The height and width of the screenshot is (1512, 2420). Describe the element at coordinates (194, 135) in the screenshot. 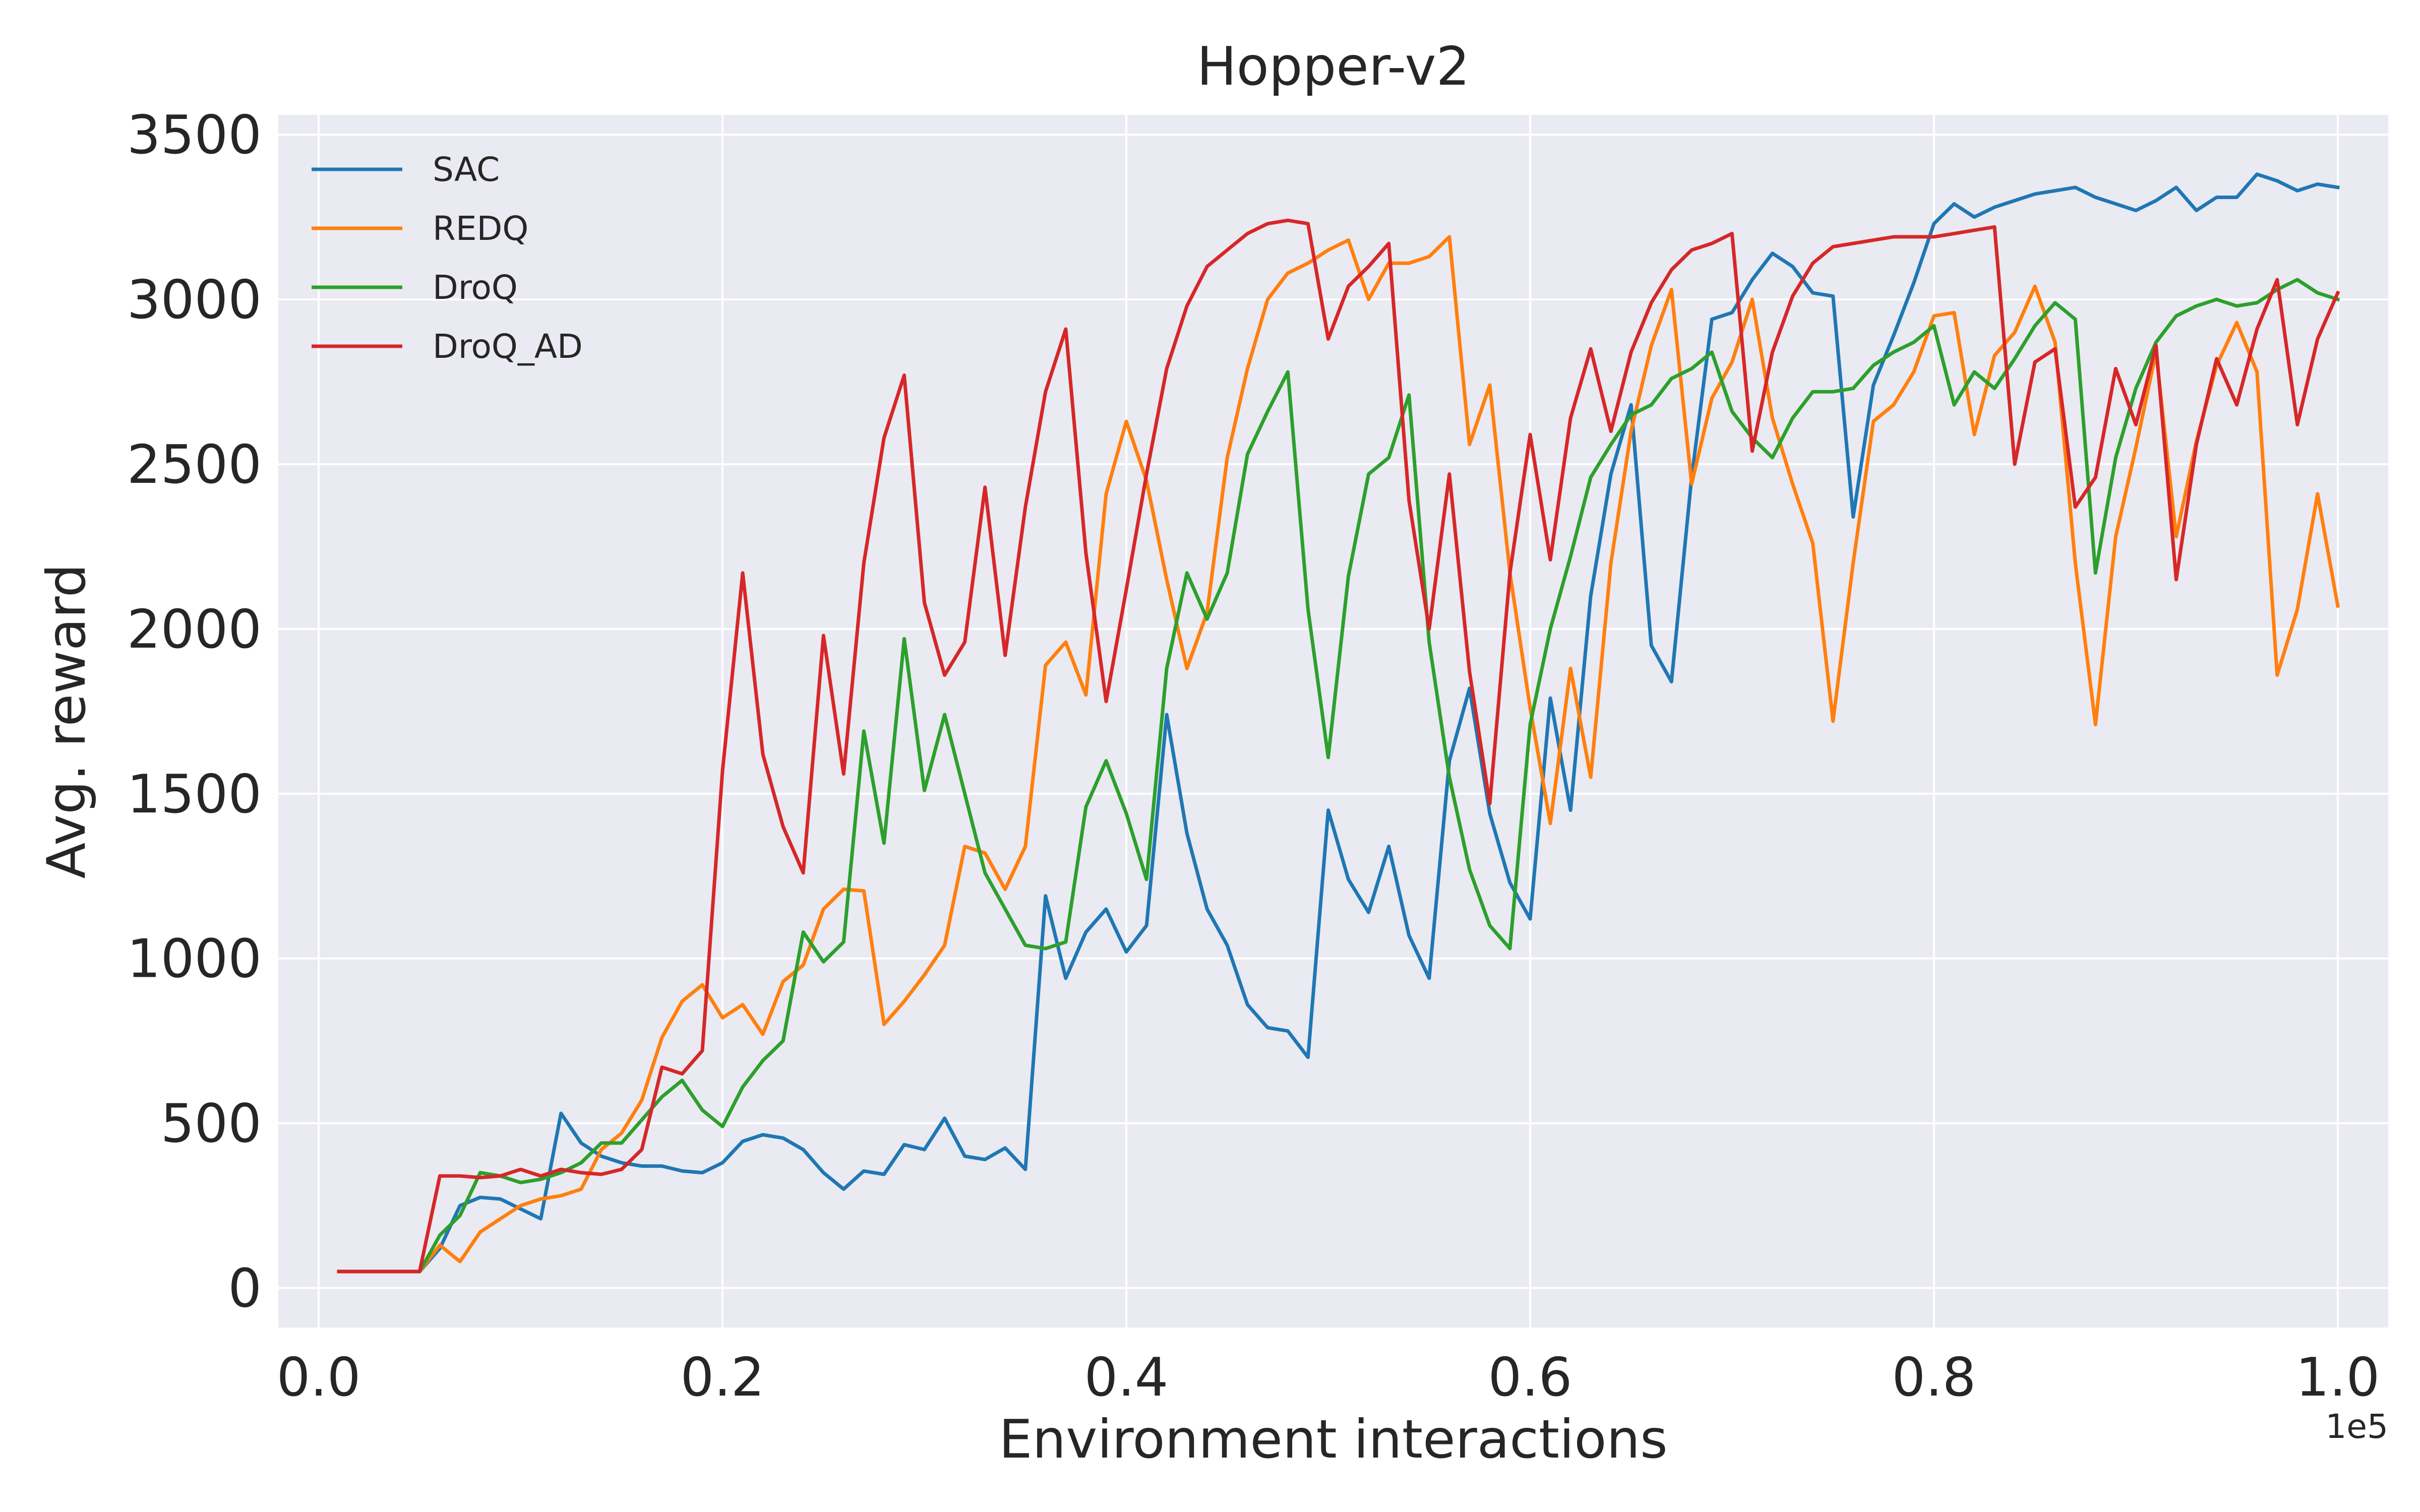

I see `y-tick-label: 3500` at that location.